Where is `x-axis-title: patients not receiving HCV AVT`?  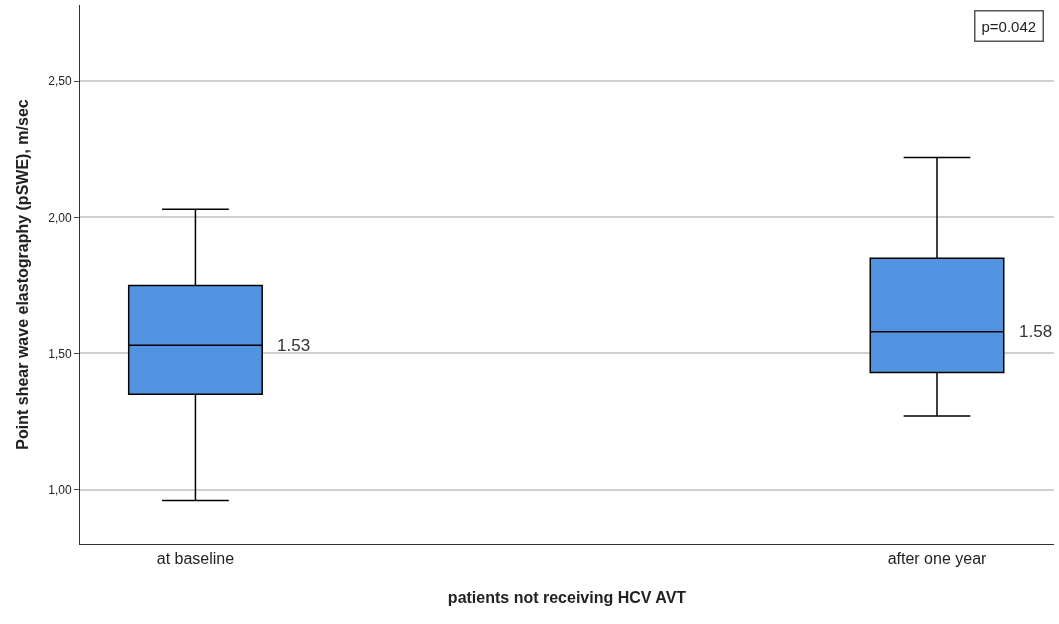
x-axis-title: patients not receiving HCV AVT is located at coordinates (567, 597).